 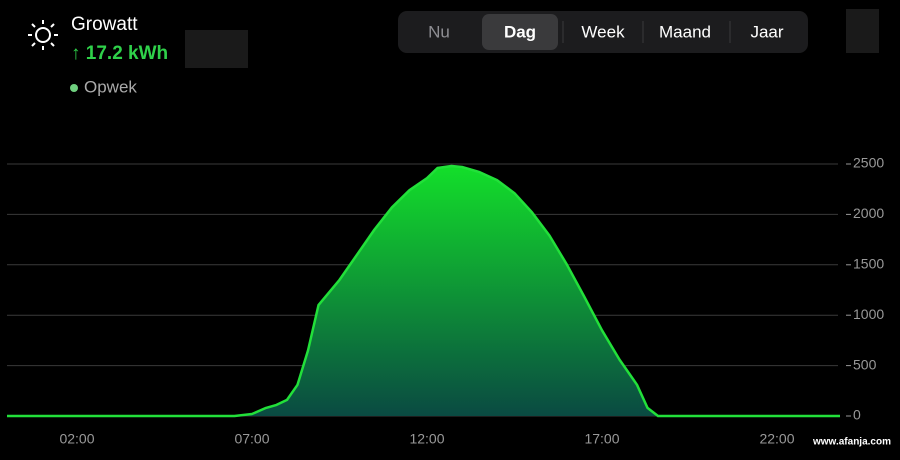 What do you see at coordinates (868, 213) in the screenshot?
I see `y-tick-label: 2000` at bounding box center [868, 213].